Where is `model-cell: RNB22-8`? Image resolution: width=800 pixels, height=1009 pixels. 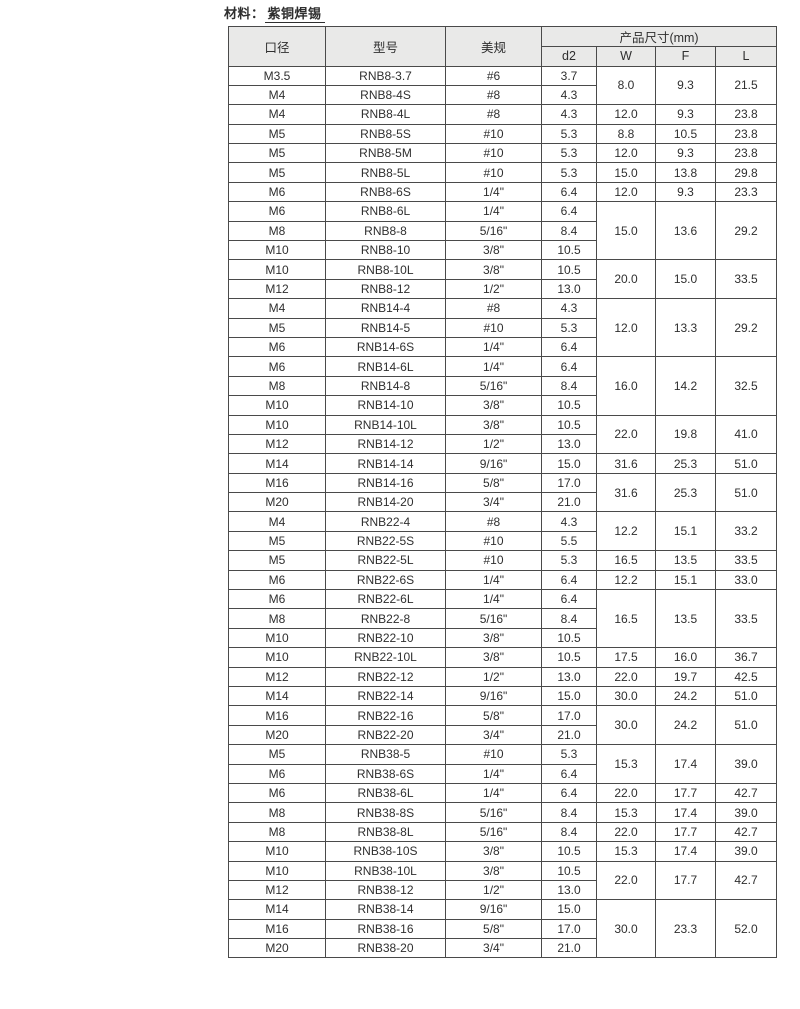
model-cell: RNB22-8 is located at coordinates (385, 618).